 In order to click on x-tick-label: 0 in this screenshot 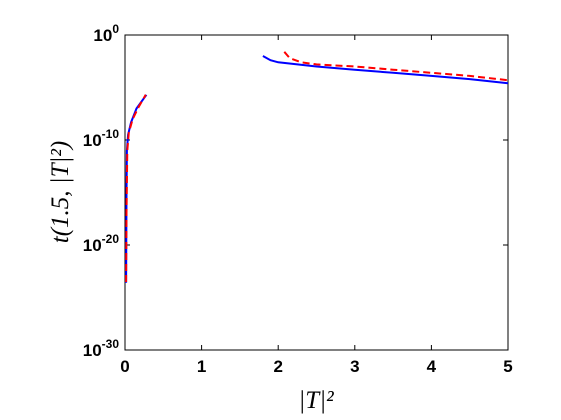, I will do `click(124, 366)`.